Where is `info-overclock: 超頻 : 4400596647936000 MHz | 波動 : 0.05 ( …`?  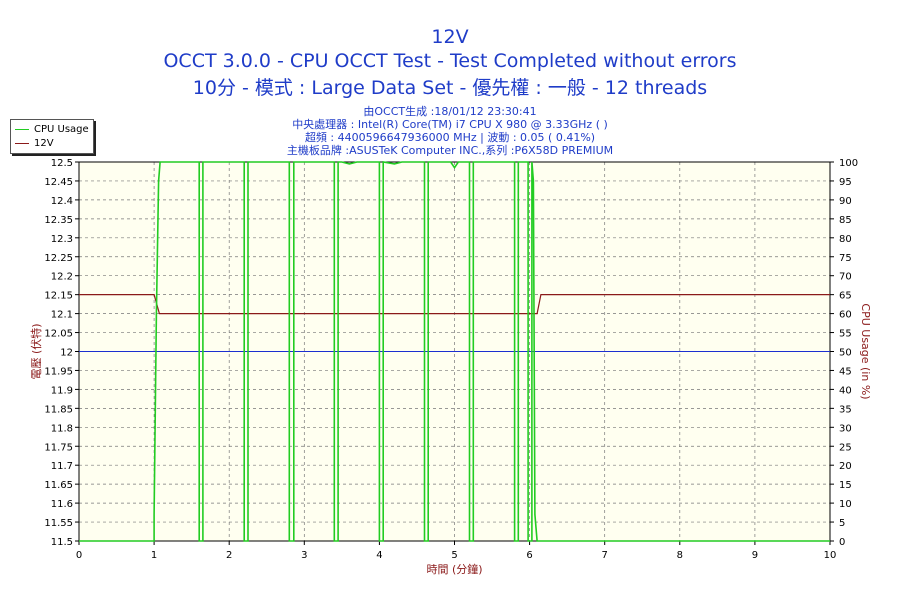 info-overclock: 超頻 : 4400596647936000 MHz | 波動 : 0.05 ( … is located at coordinates (450, 137).